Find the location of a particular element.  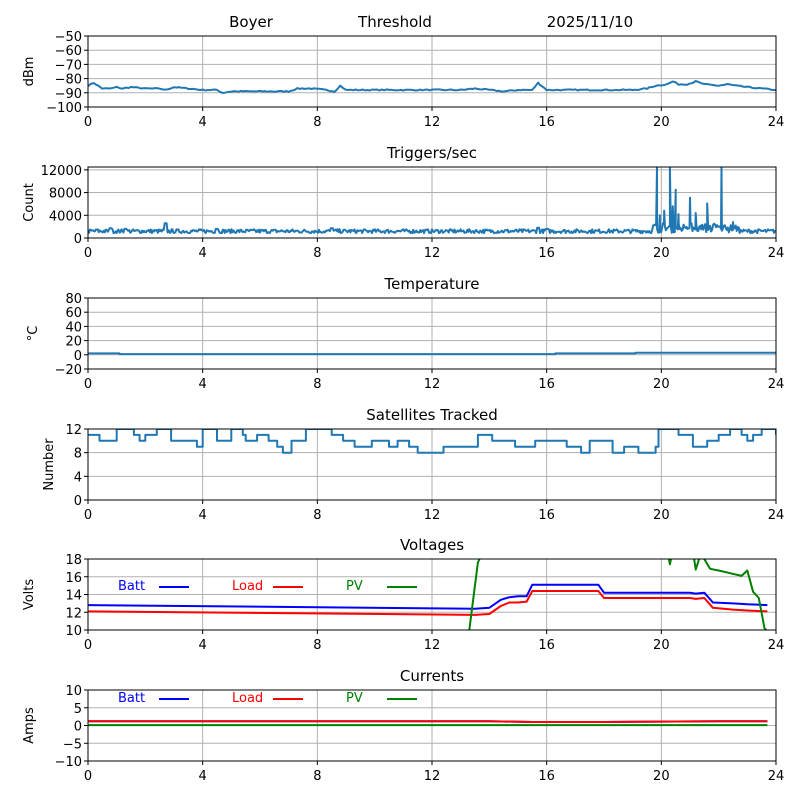

y-axis-label: Count is located at coordinates (29, 202).